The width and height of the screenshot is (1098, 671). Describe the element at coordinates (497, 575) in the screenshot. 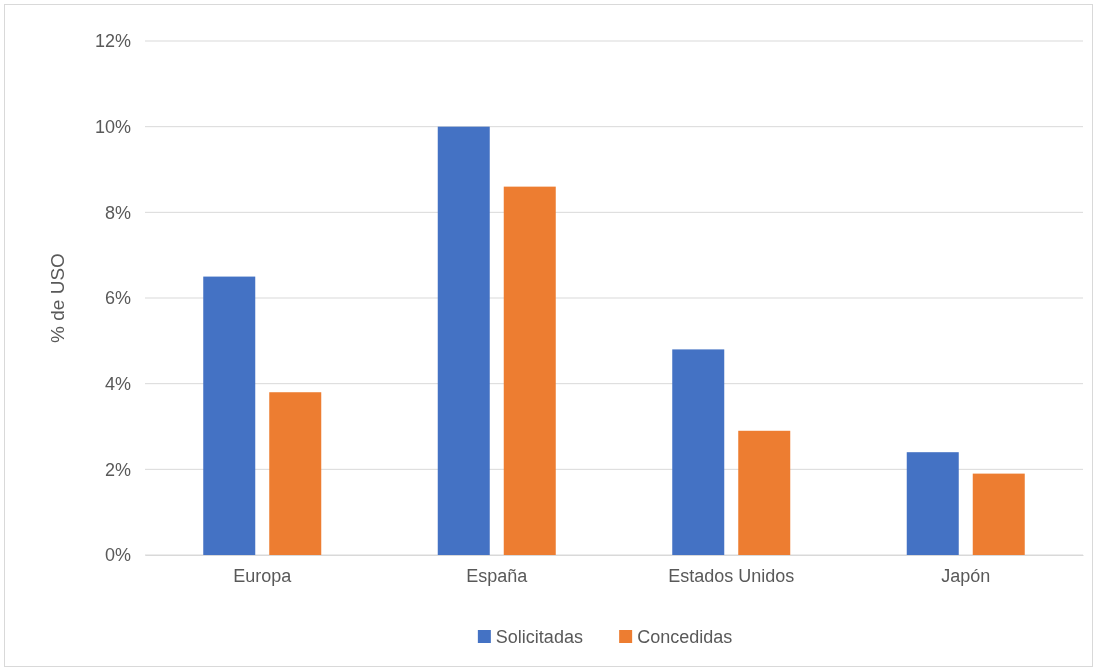

I see `x-tick-label: España` at that location.